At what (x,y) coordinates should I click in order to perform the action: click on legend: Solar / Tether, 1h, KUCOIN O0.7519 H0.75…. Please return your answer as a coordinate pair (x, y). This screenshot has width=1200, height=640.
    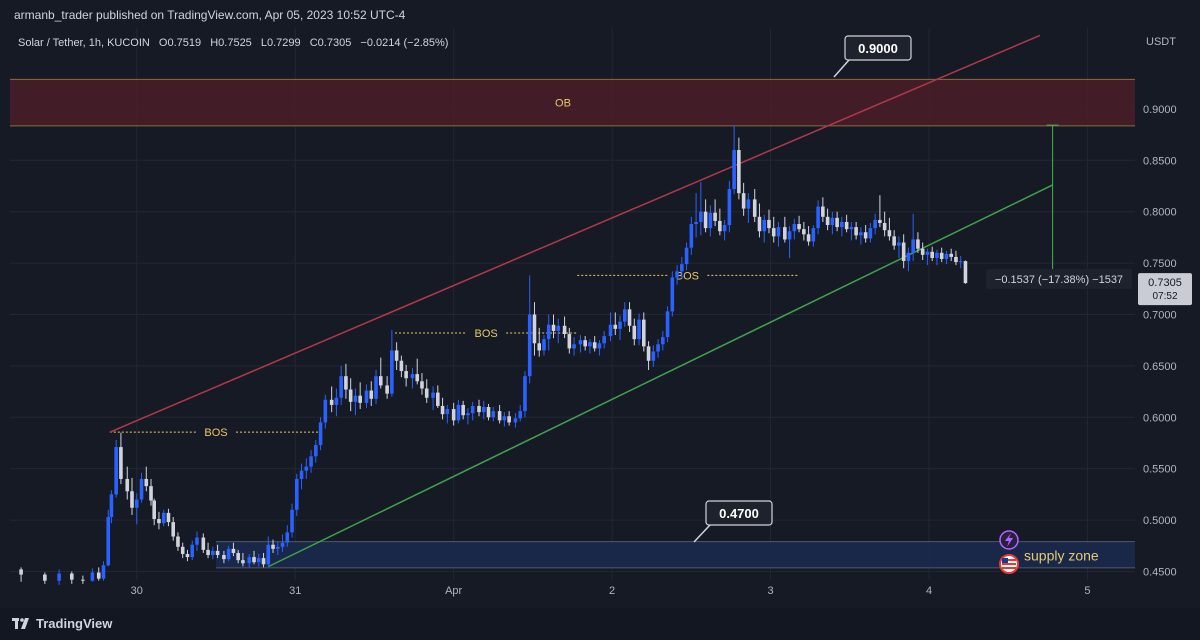
    Looking at the image, I should click on (233, 43).